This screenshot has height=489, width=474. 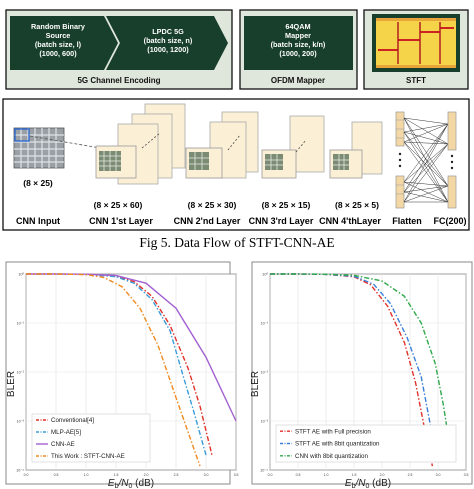 What do you see at coordinates (222, 145) in the screenshot?
I see `cnn-layer2-stack` at bounding box center [222, 145].